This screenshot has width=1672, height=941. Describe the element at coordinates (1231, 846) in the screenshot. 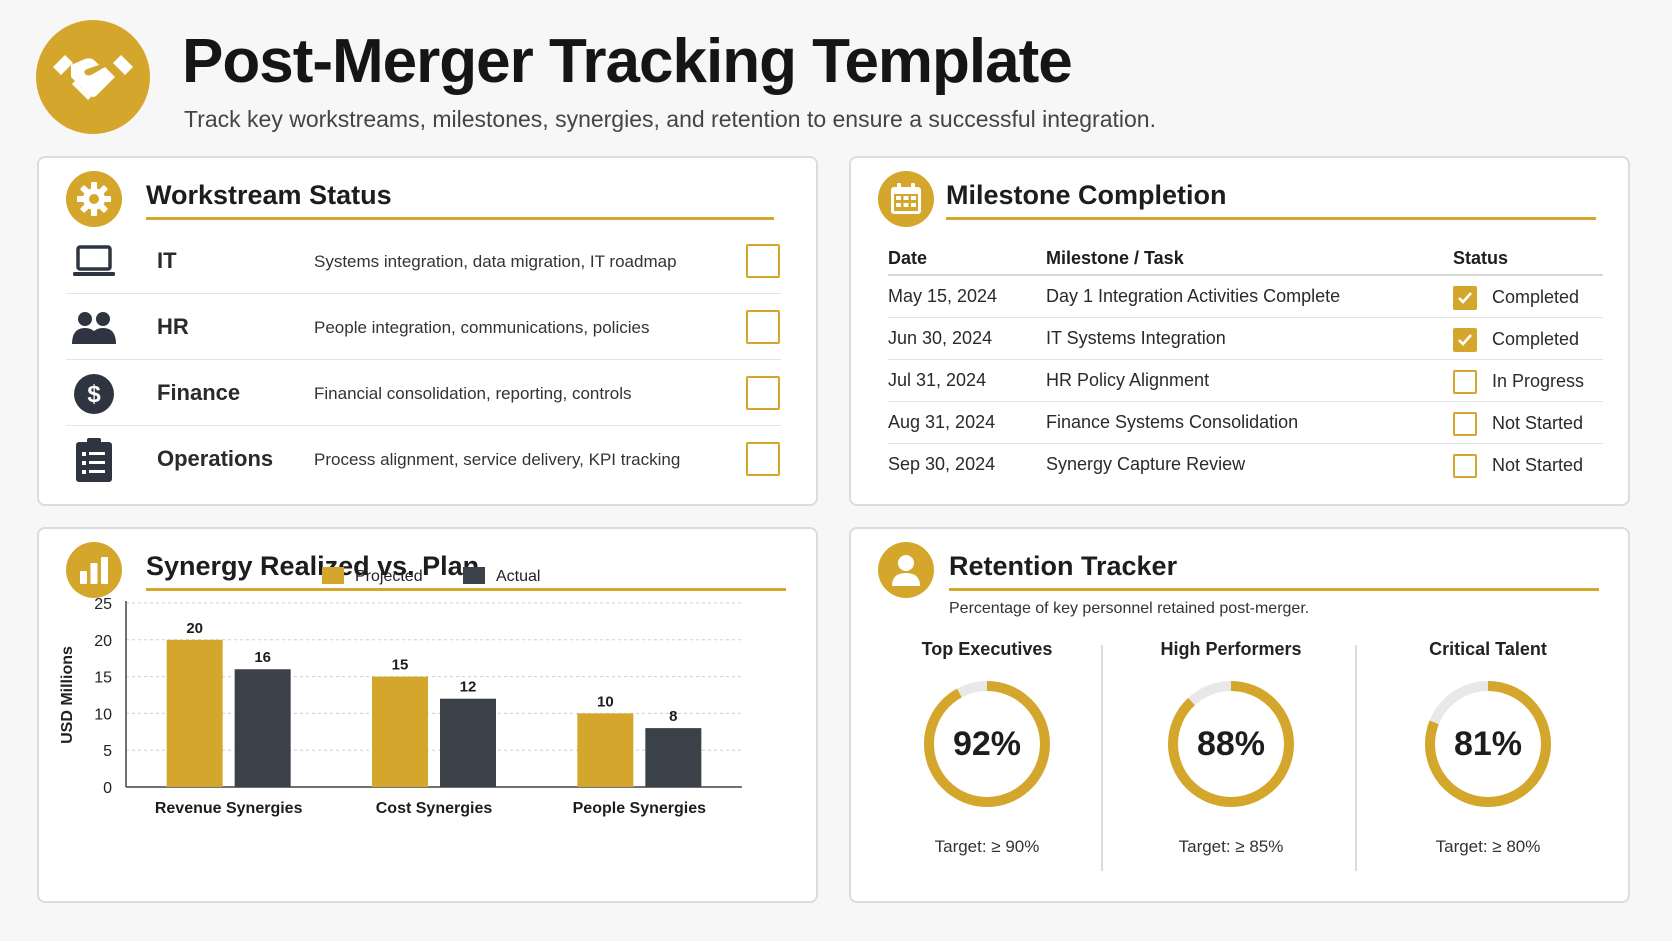

I see `retention-target: Target: ≥ 85%` at that location.